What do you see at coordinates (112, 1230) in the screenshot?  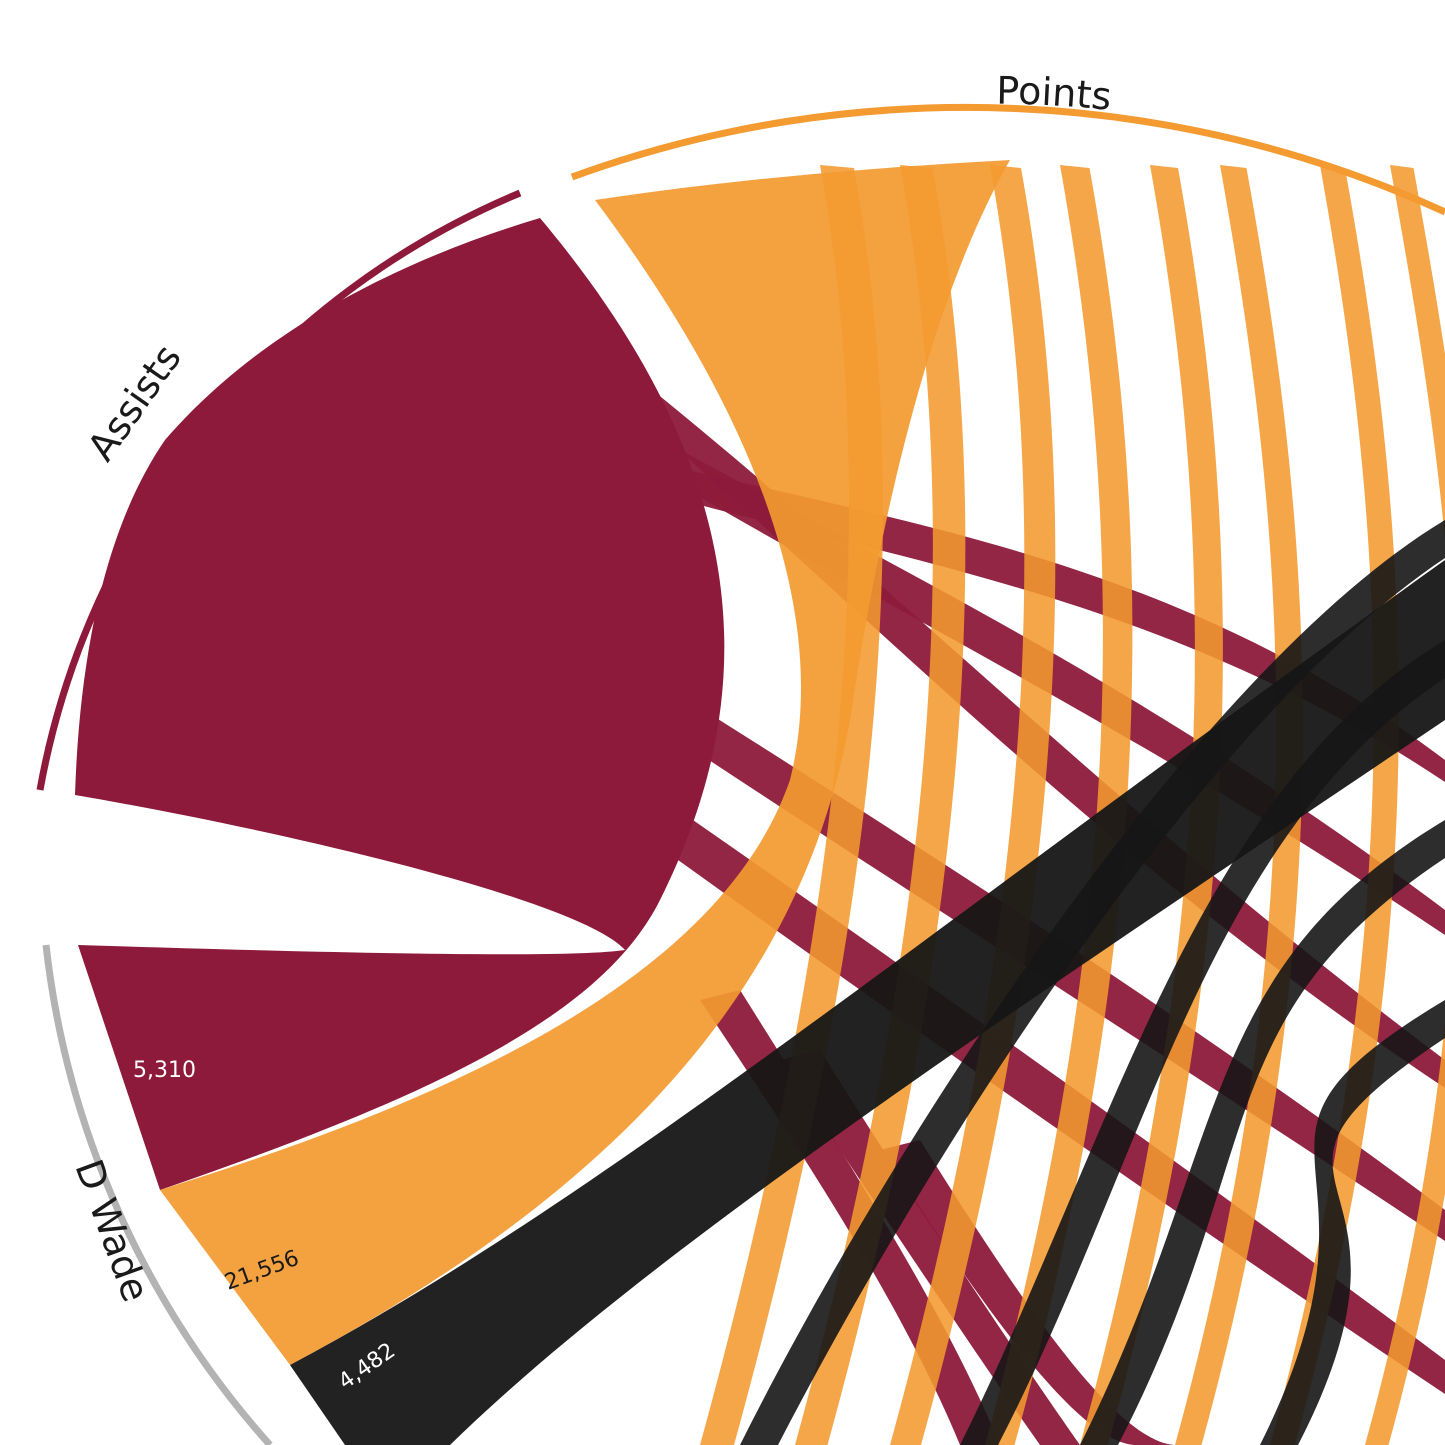 I see `group-label-dwade: D Wade` at bounding box center [112, 1230].